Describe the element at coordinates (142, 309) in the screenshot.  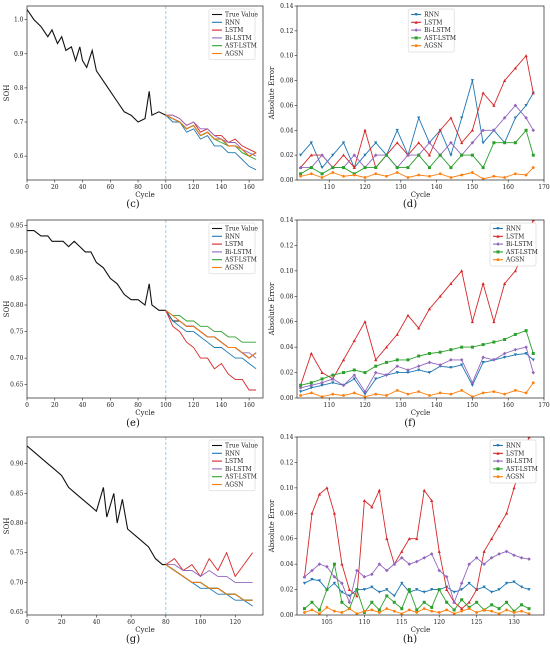
I see `plot-area` at that location.